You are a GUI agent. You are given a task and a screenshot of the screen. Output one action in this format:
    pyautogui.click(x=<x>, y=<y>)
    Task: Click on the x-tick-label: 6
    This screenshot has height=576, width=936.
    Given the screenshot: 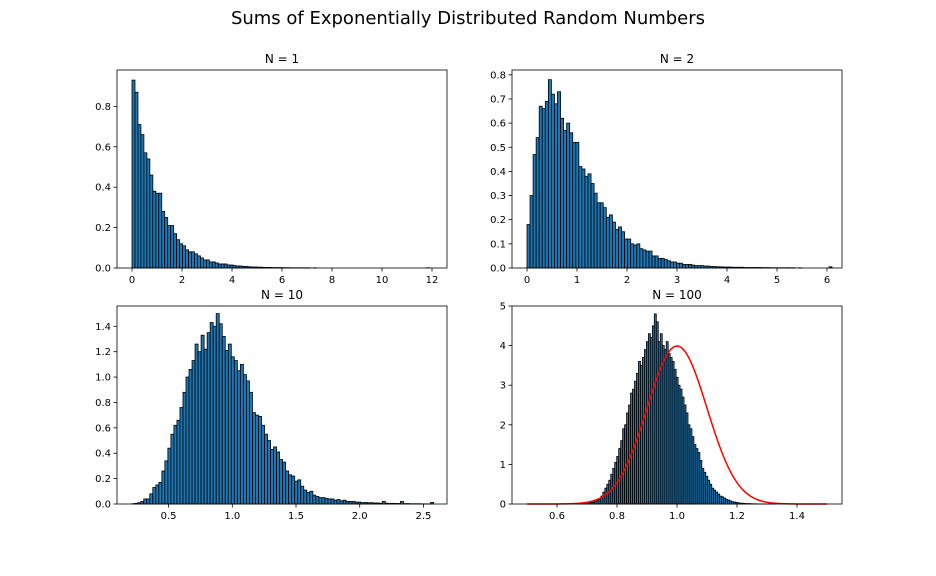 What is the action you would take?
    pyautogui.click(x=282, y=280)
    